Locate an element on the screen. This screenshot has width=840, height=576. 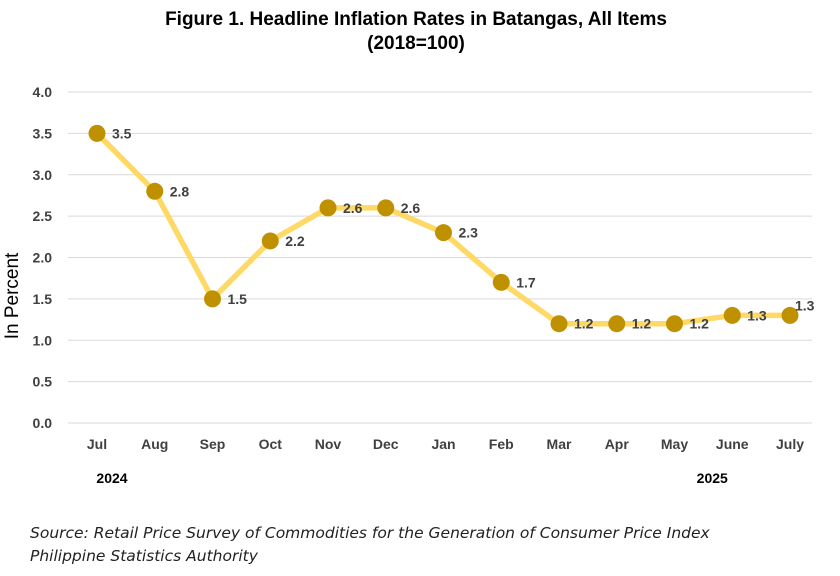
y-tick-label: 1.5 is located at coordinates (43, 299).